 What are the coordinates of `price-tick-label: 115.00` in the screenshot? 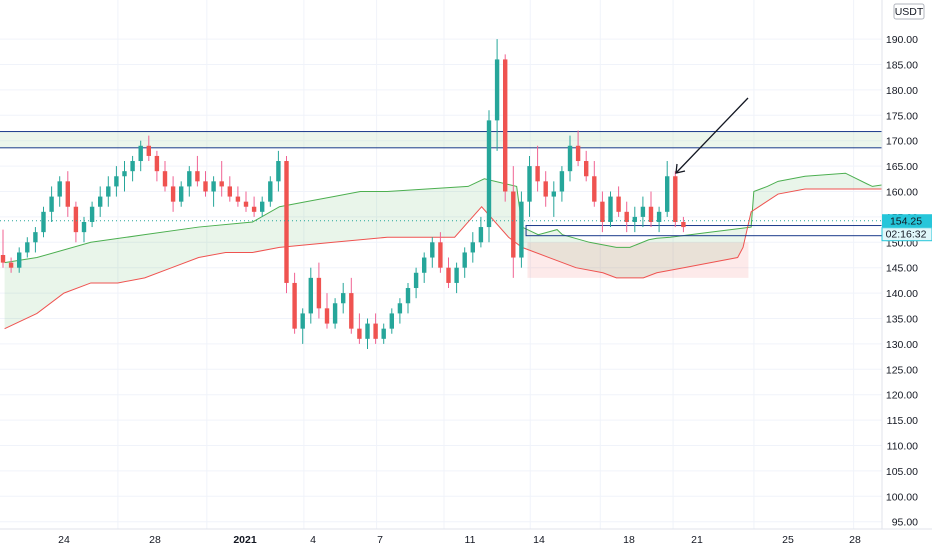 It's located at (902, 421).